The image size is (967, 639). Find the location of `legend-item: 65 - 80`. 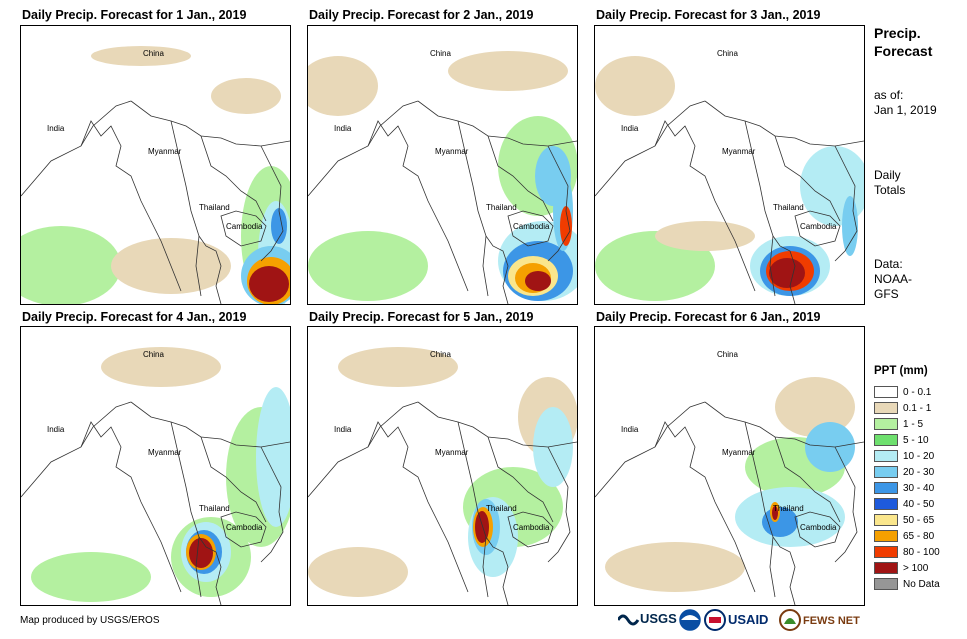

legend-item: 65 - 80 is located at coordinates (907, 536).